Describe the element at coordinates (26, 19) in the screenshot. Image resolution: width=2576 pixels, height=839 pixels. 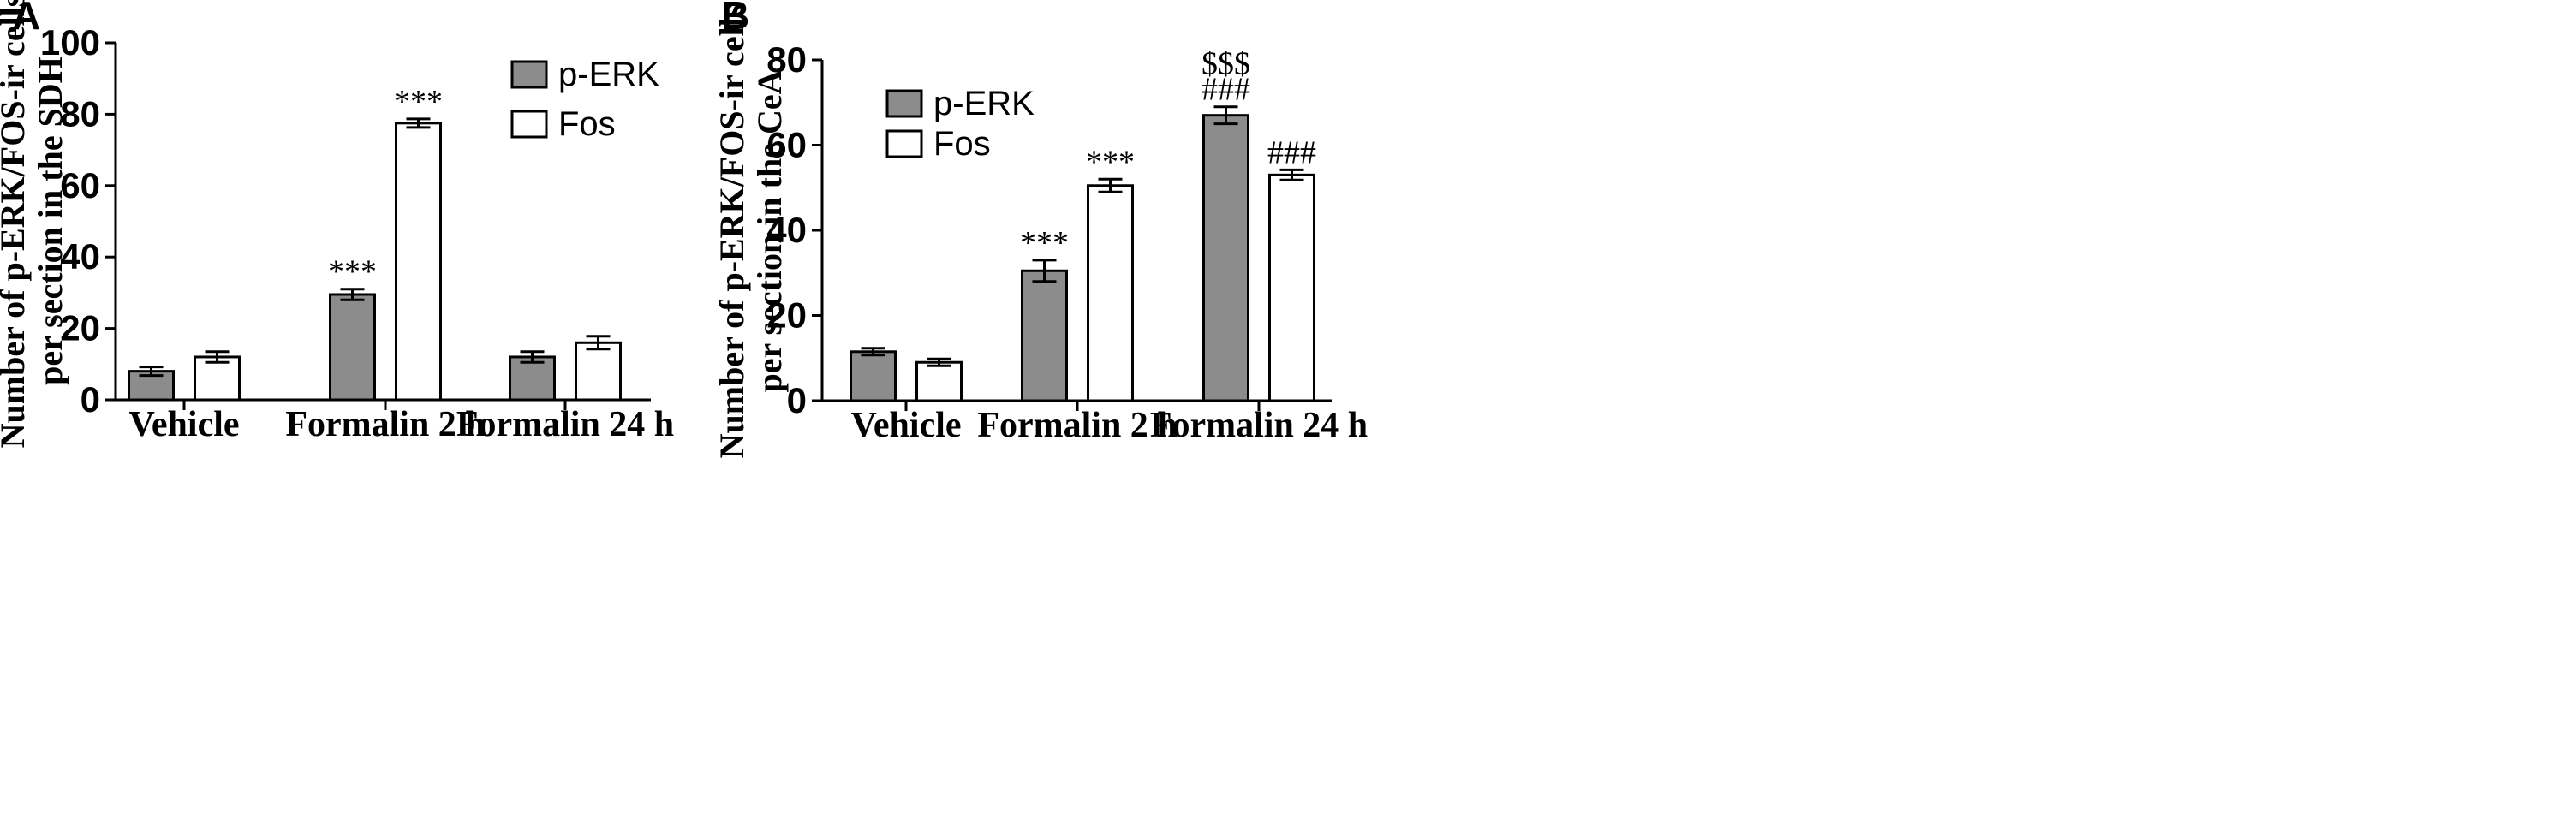
I see `panel-label: A` at that location.